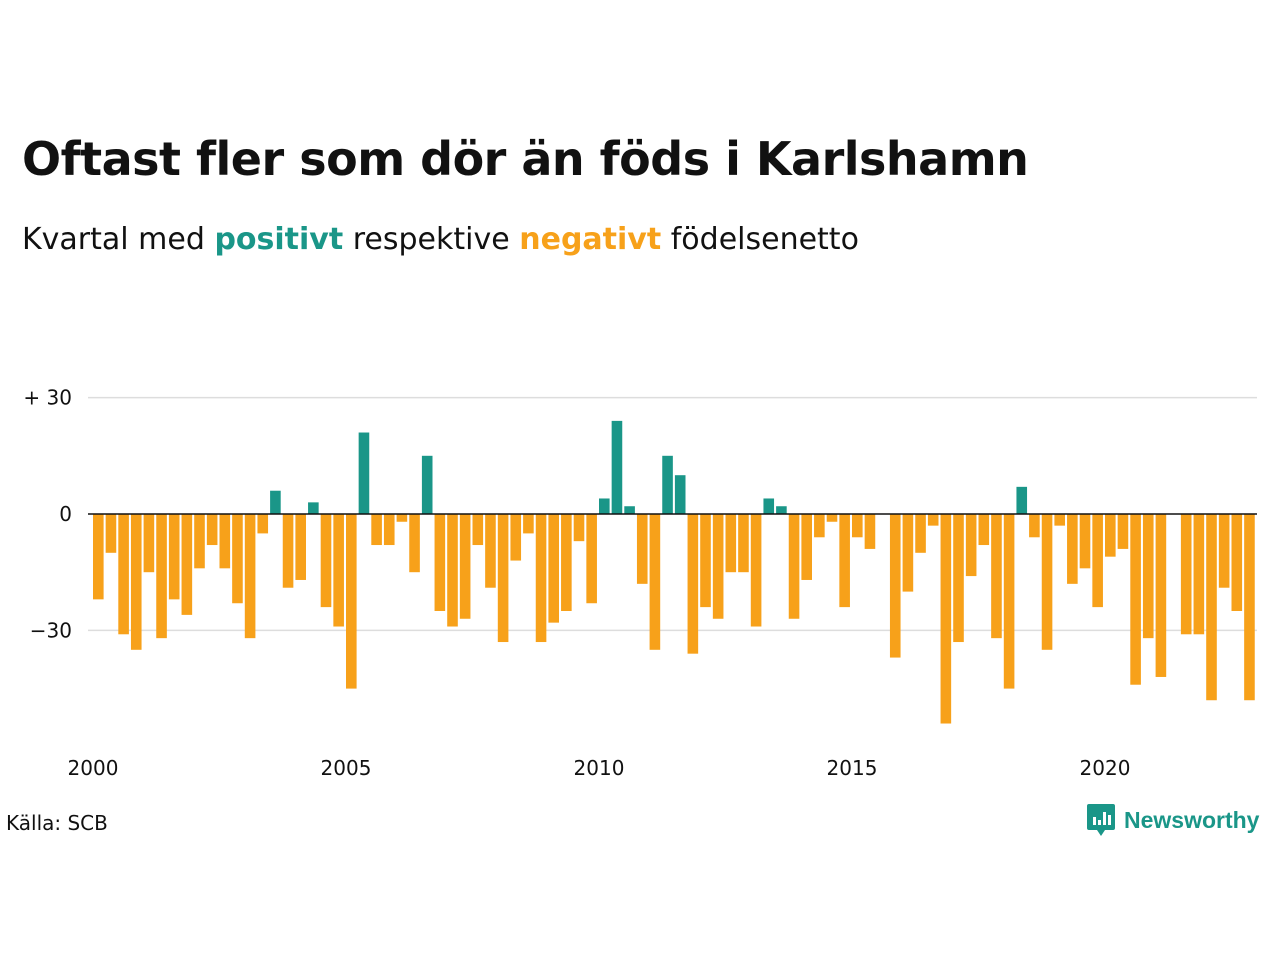  Describe the element at coordinates (590, 239) in the screenshot. I see `subtitle-negative-word: negativt` at that location.